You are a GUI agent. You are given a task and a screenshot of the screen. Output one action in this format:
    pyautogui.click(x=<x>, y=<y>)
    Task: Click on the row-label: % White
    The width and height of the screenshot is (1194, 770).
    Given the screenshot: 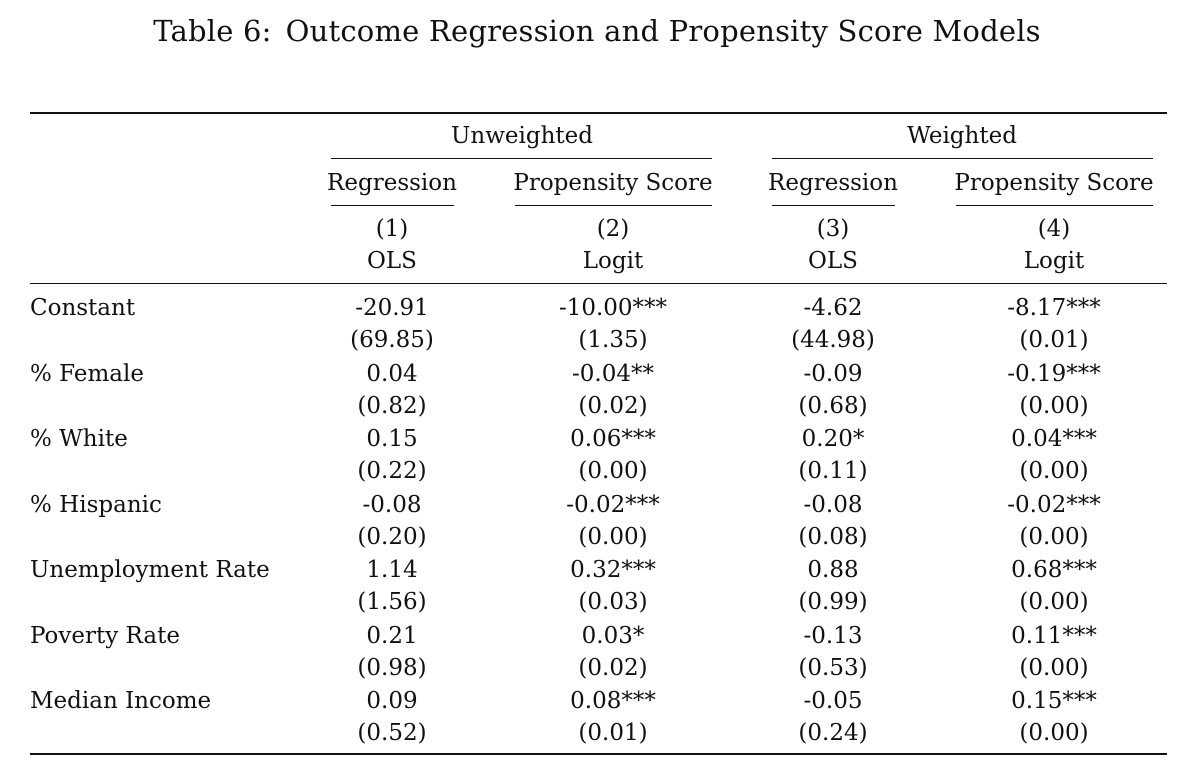 What is the action you would take?
    pyautogui.click(x=79, y=439)
    